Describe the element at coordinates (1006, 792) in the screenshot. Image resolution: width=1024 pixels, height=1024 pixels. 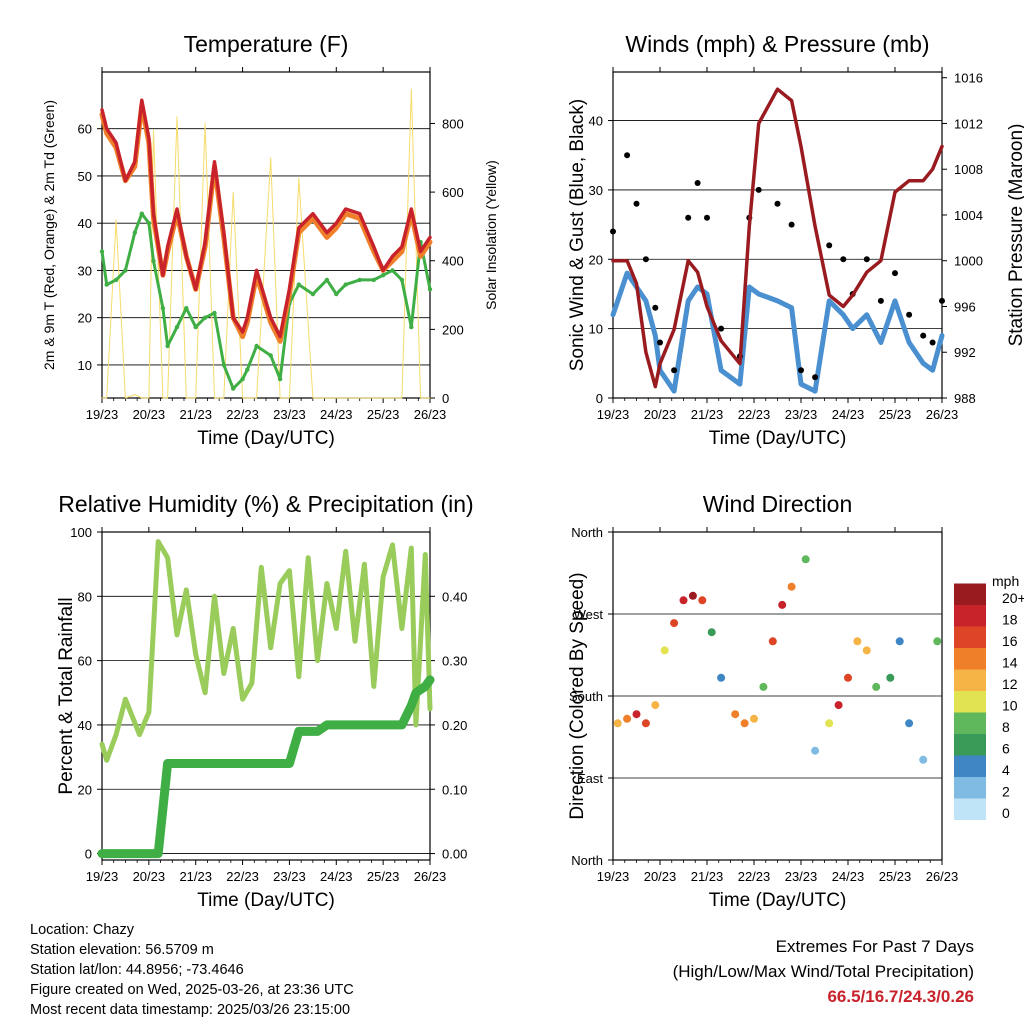
I see `colorbar-label: 2` at that location.